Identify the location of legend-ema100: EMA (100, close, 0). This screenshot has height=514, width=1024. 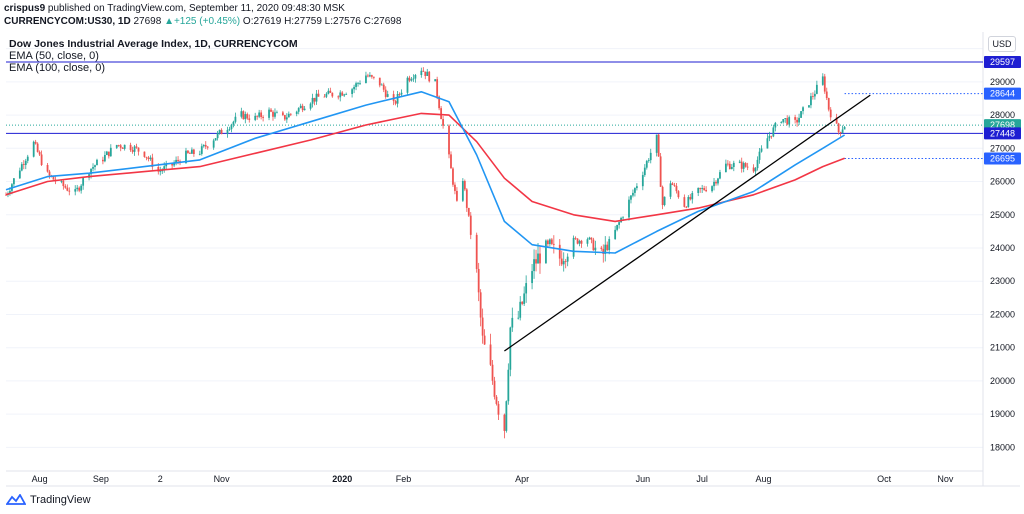
(57, 68).